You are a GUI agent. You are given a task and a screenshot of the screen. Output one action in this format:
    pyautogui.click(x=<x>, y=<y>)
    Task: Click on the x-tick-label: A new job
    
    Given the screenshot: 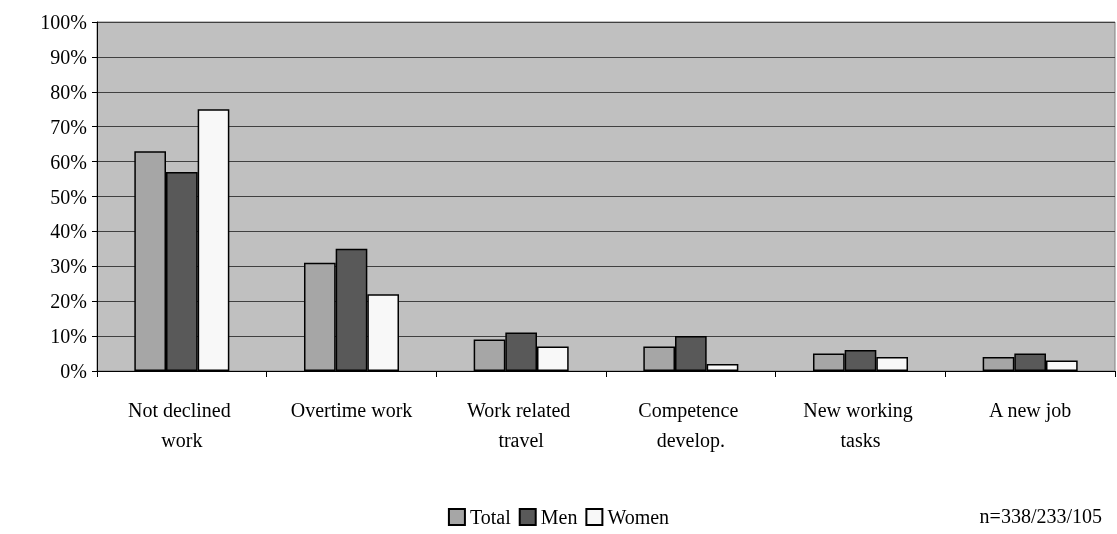 What is the action you would take?
    pyautogui.click(x=1030, y=410)
    